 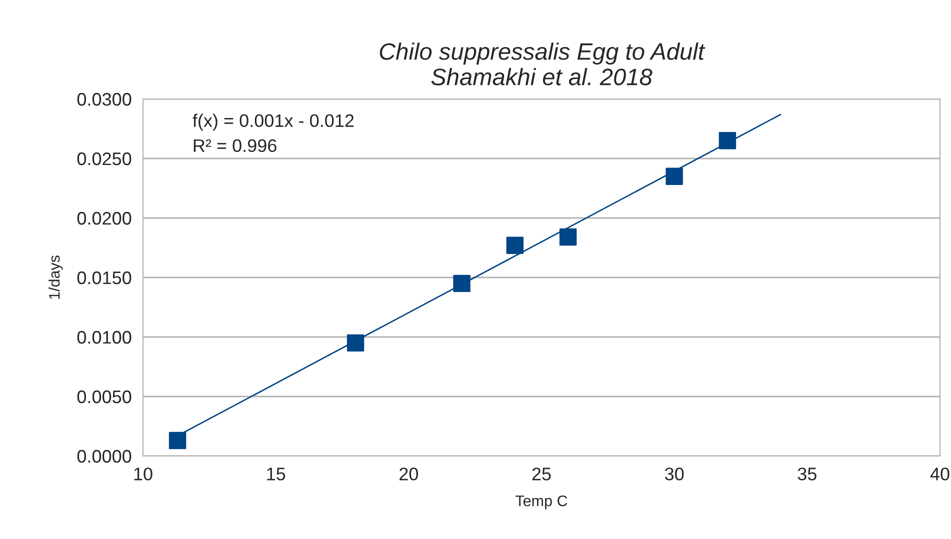 What do you see at coordinates (674, 474) in the screenshot?
I see `x-tick-label: 30` at bounding box center [674, 474].